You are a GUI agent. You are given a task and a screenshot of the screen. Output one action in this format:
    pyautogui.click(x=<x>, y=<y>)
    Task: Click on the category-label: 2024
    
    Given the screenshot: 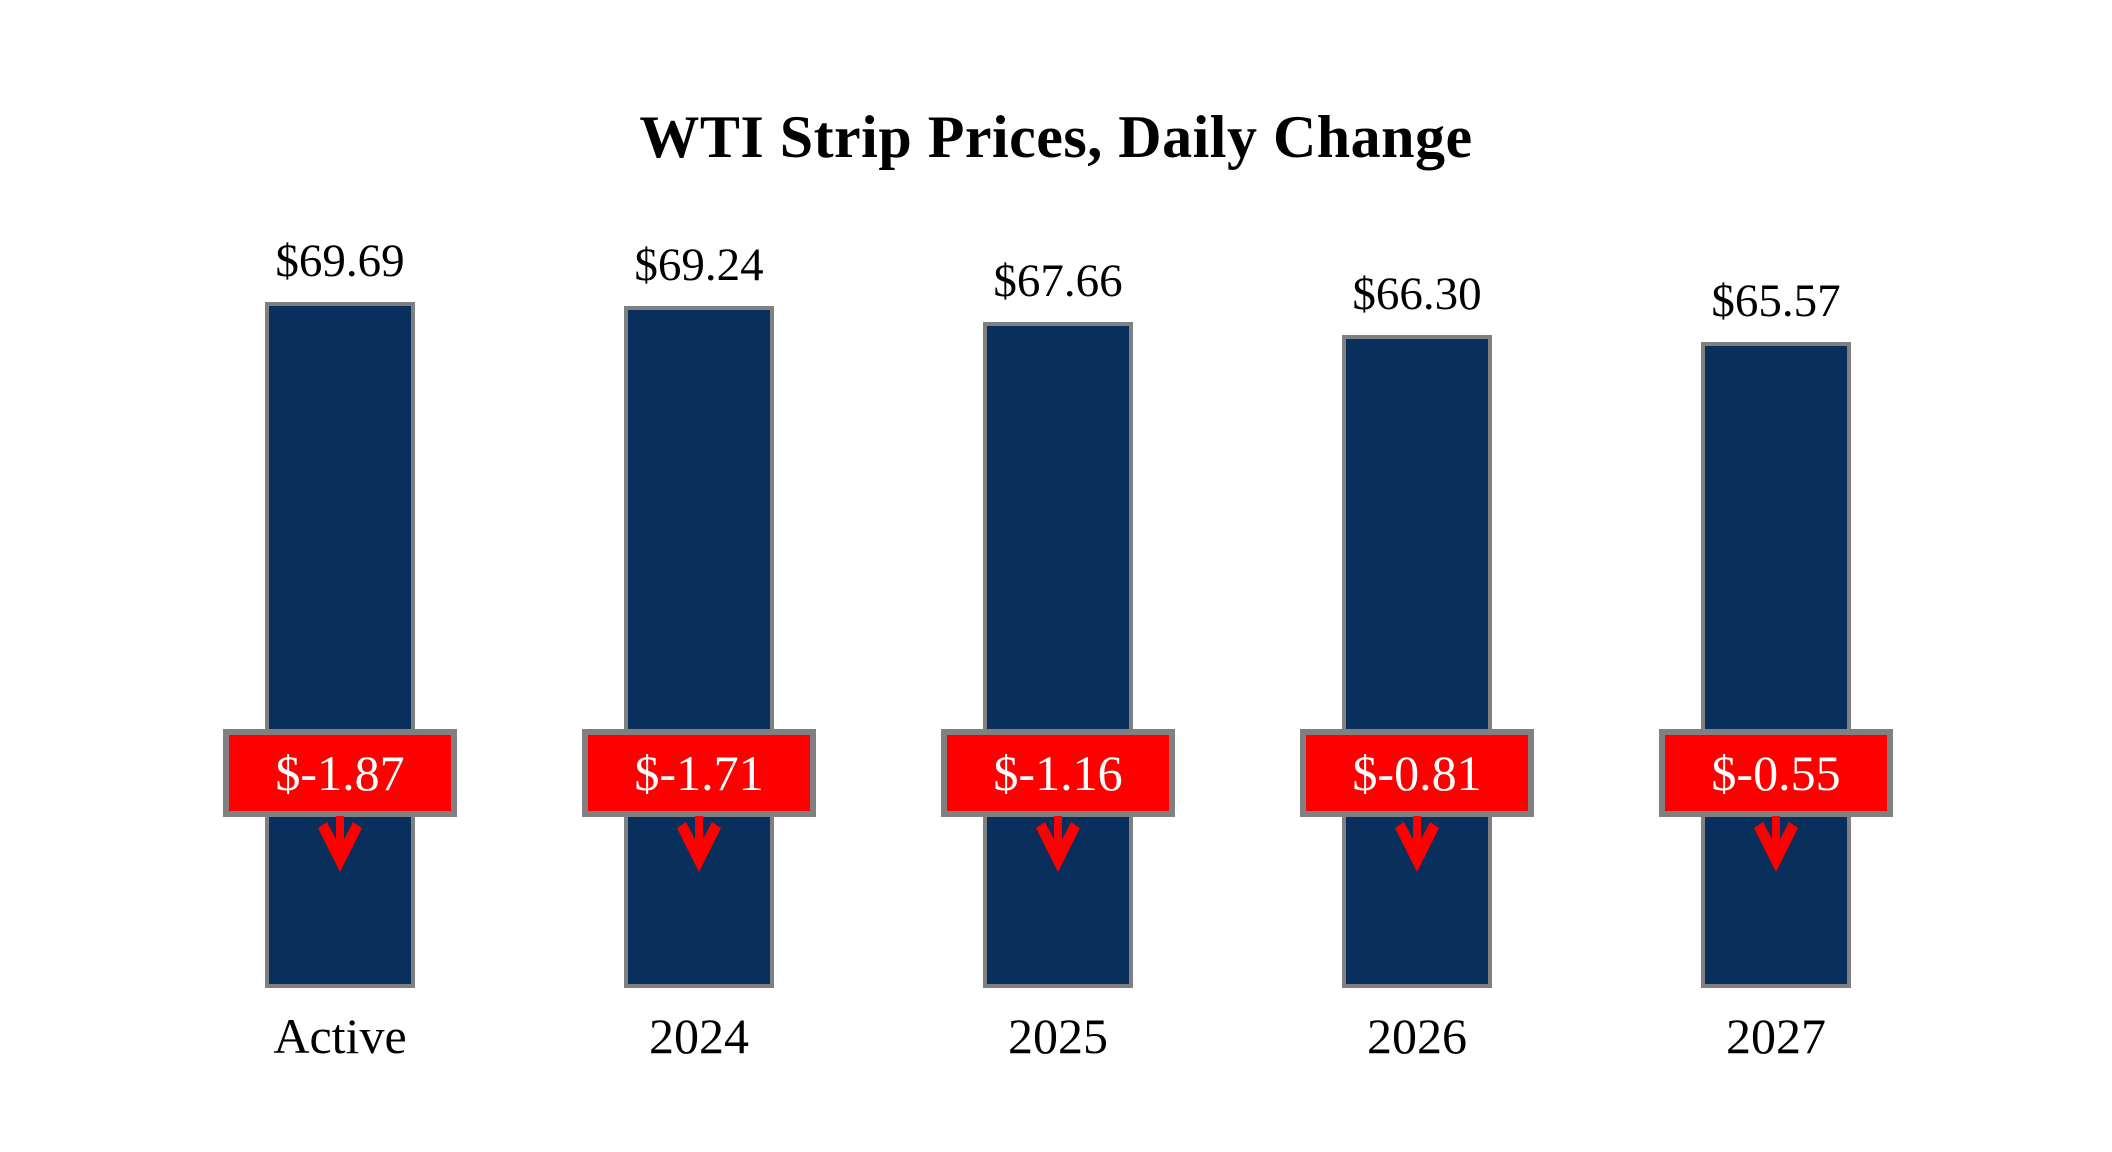 What is the action you would take?
    pyautogui.click(x=699, y=1036)
    